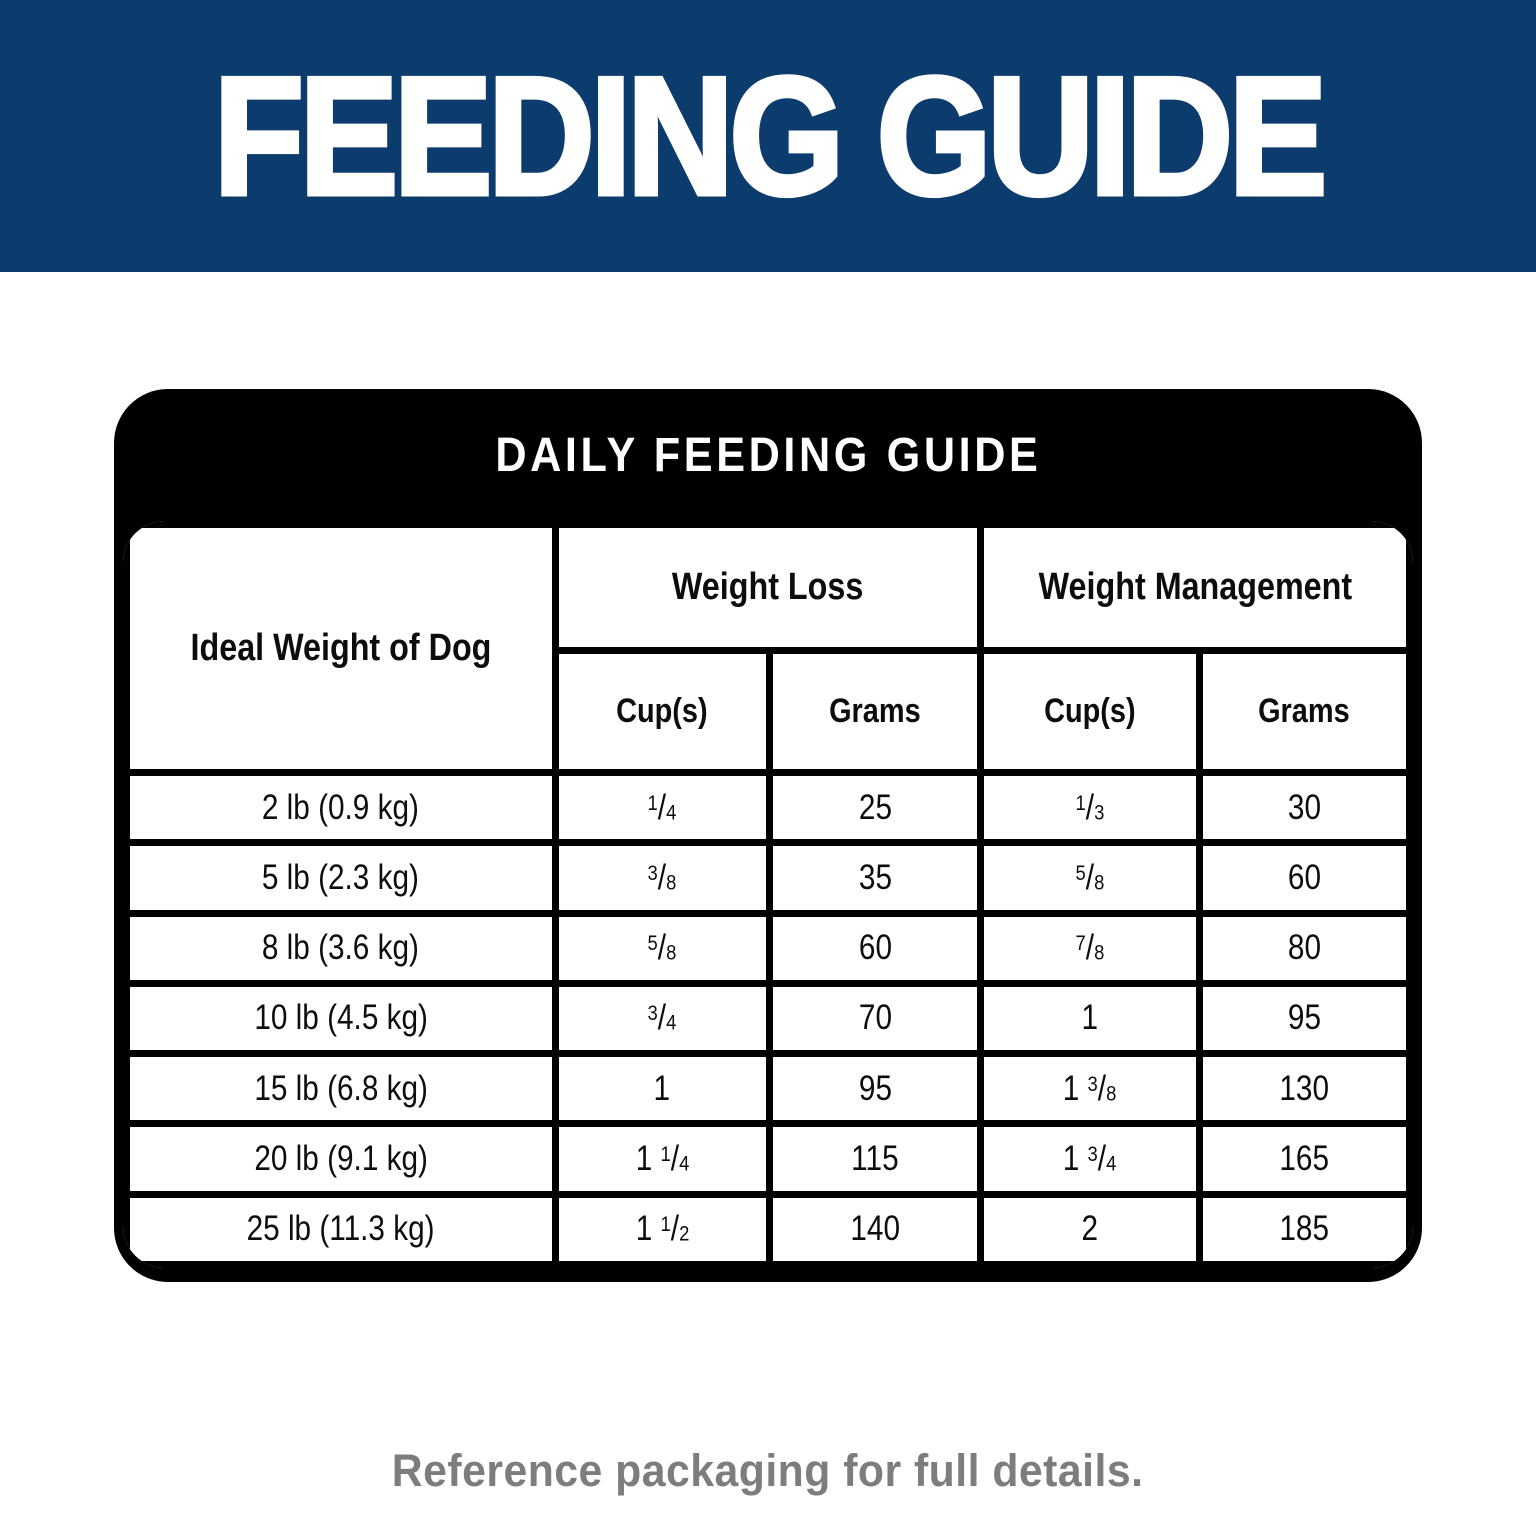 The height and width of the screenshot is (1536, 1536). I want to click on cell-text: 1 3/4, so click(1090, 1158).